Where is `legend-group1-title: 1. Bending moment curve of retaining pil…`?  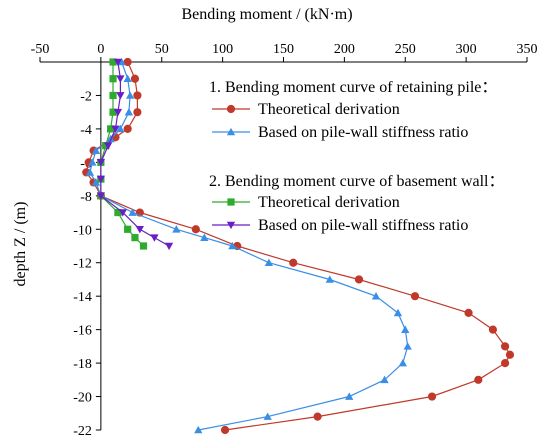
legend-group1-title: 1. Bending moment curve of retaining pil… is located at coordinates (353, 87).